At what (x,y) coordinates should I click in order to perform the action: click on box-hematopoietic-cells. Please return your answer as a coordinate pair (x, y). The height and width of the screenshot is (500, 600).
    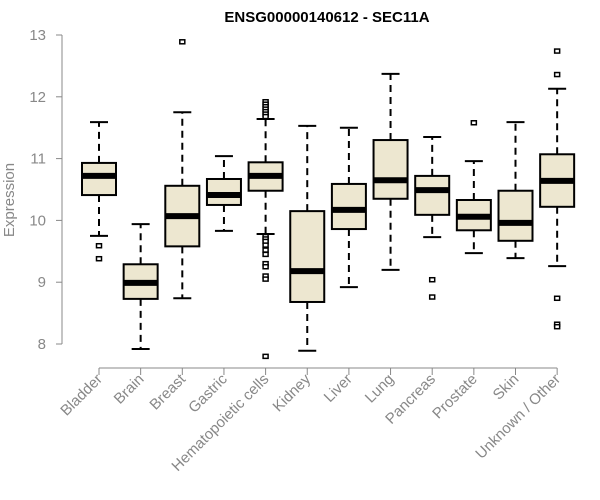
    Looking at the image, I should click on (265, 229).